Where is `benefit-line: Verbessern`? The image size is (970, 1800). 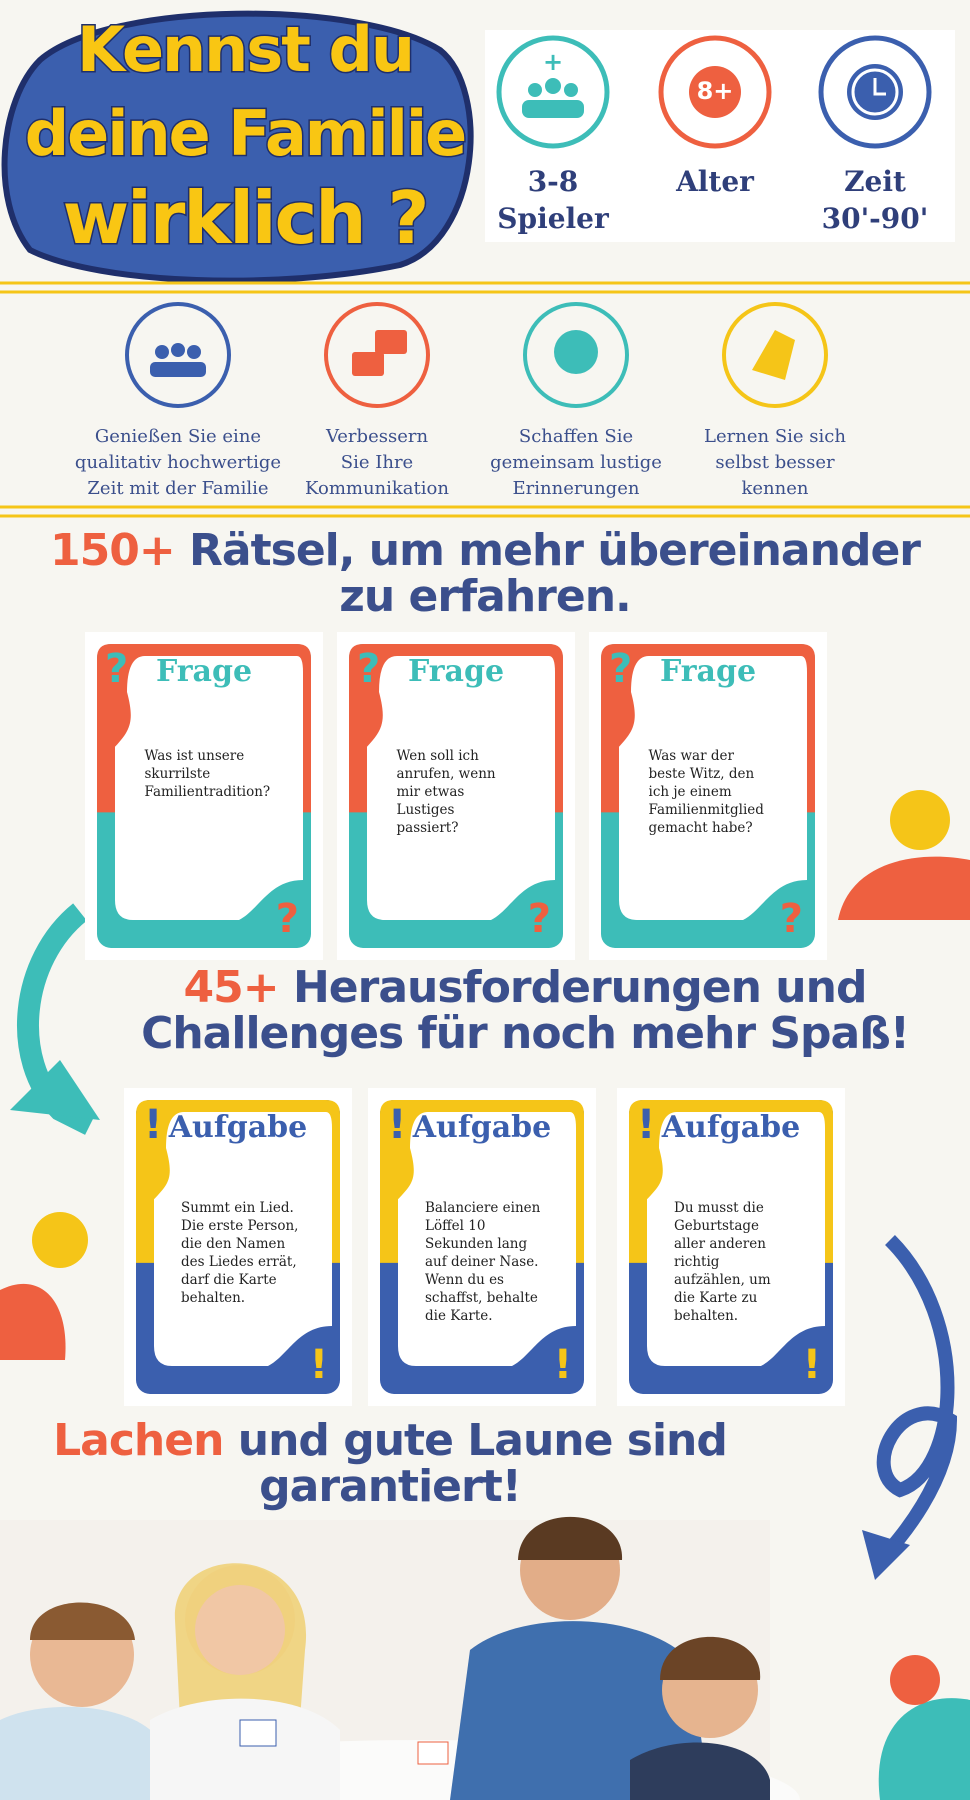 benefit-line: Verbessern is located at coordinates (377, 436).